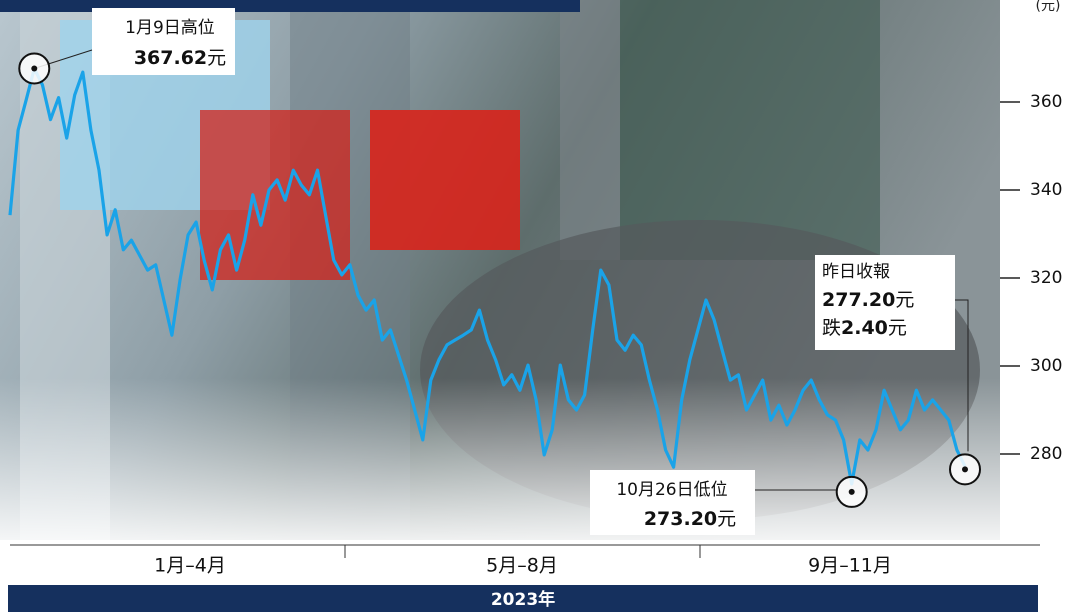 Image resolution: width=1069 pixels, height=612 pixels. I want to click on low-label: 10月26日低位, so click(671, 490).